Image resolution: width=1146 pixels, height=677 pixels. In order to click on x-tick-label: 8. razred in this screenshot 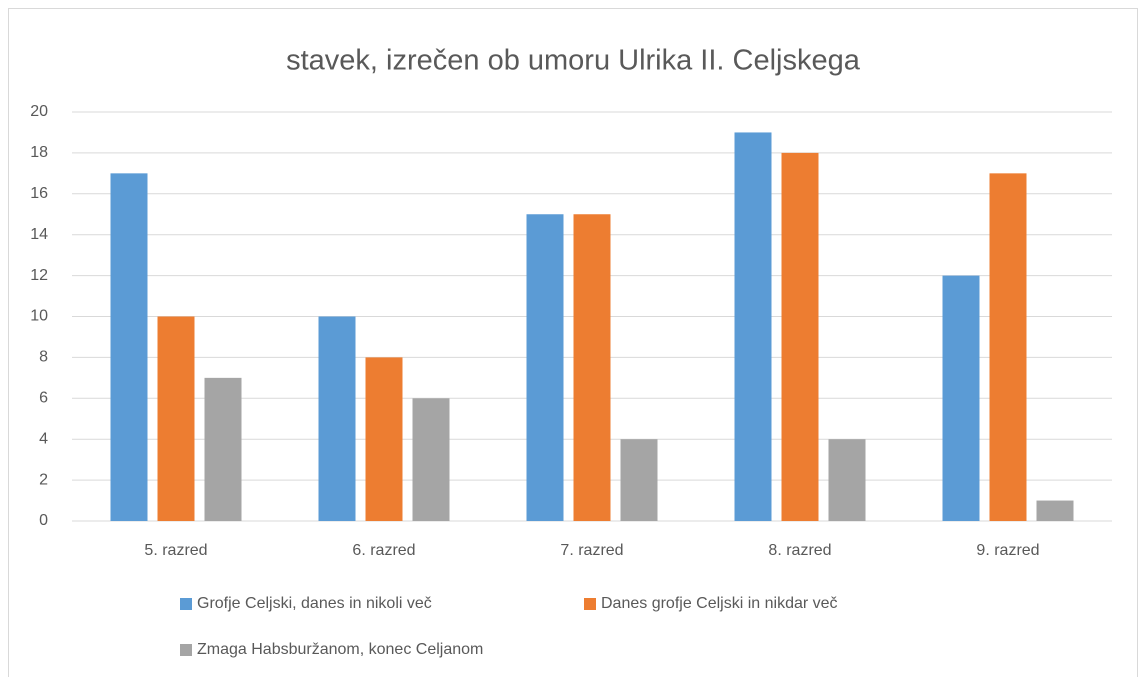, I will do `click(799, 550)`.